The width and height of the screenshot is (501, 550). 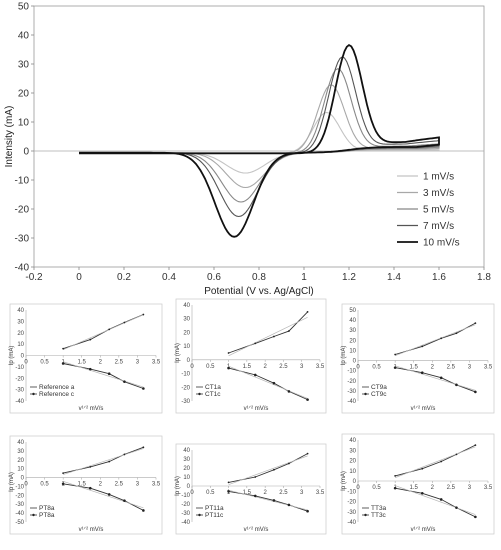 I want to click on main-x-tick-label: 1.6, so click(x=439, y=277).